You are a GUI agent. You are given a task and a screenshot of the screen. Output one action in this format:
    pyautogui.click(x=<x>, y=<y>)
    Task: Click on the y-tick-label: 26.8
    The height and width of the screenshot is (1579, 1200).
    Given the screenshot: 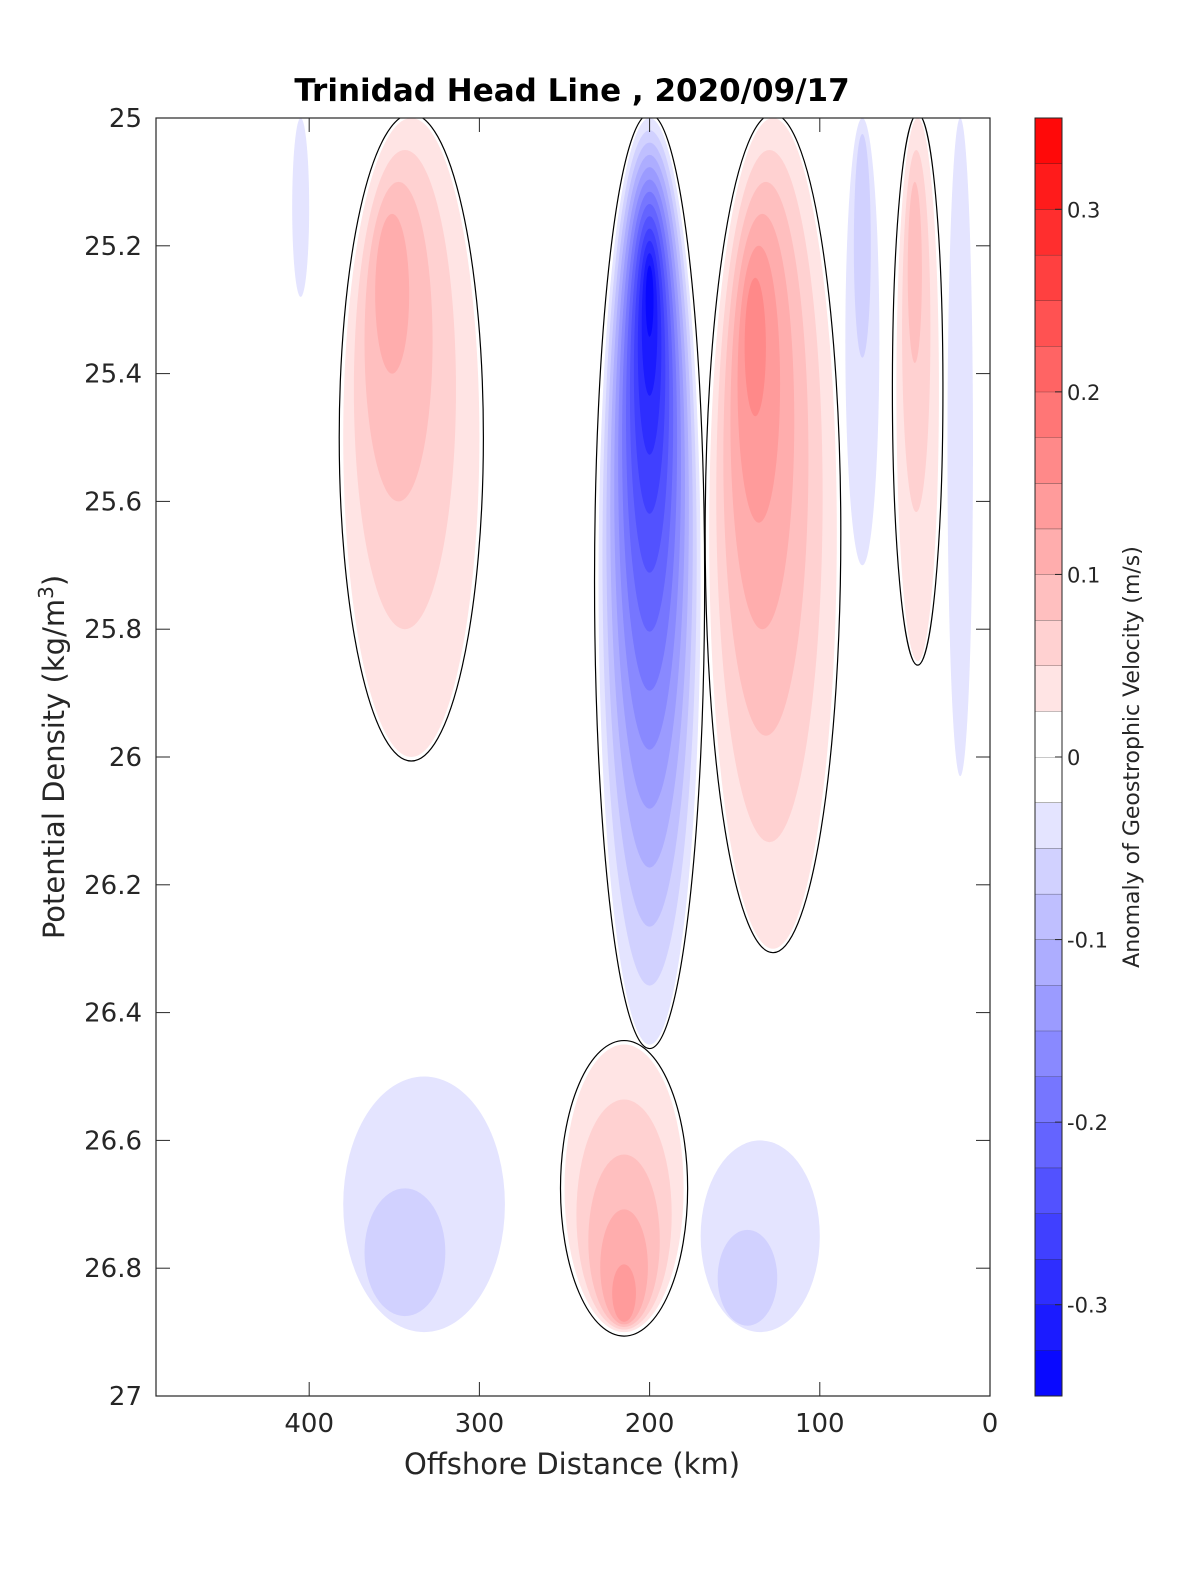 What is the action you would take?
    pyautogui.click(x=113, y=1269)
    